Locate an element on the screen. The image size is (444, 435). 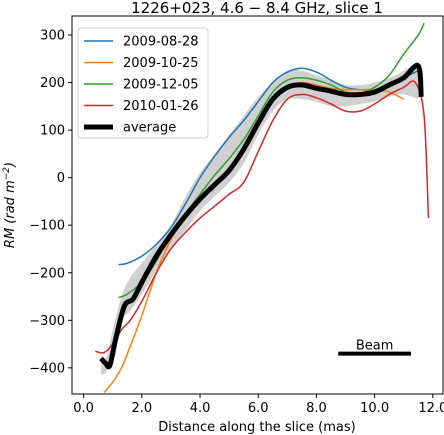
y-tick-label: 300 is located at coordinates (52, 36).